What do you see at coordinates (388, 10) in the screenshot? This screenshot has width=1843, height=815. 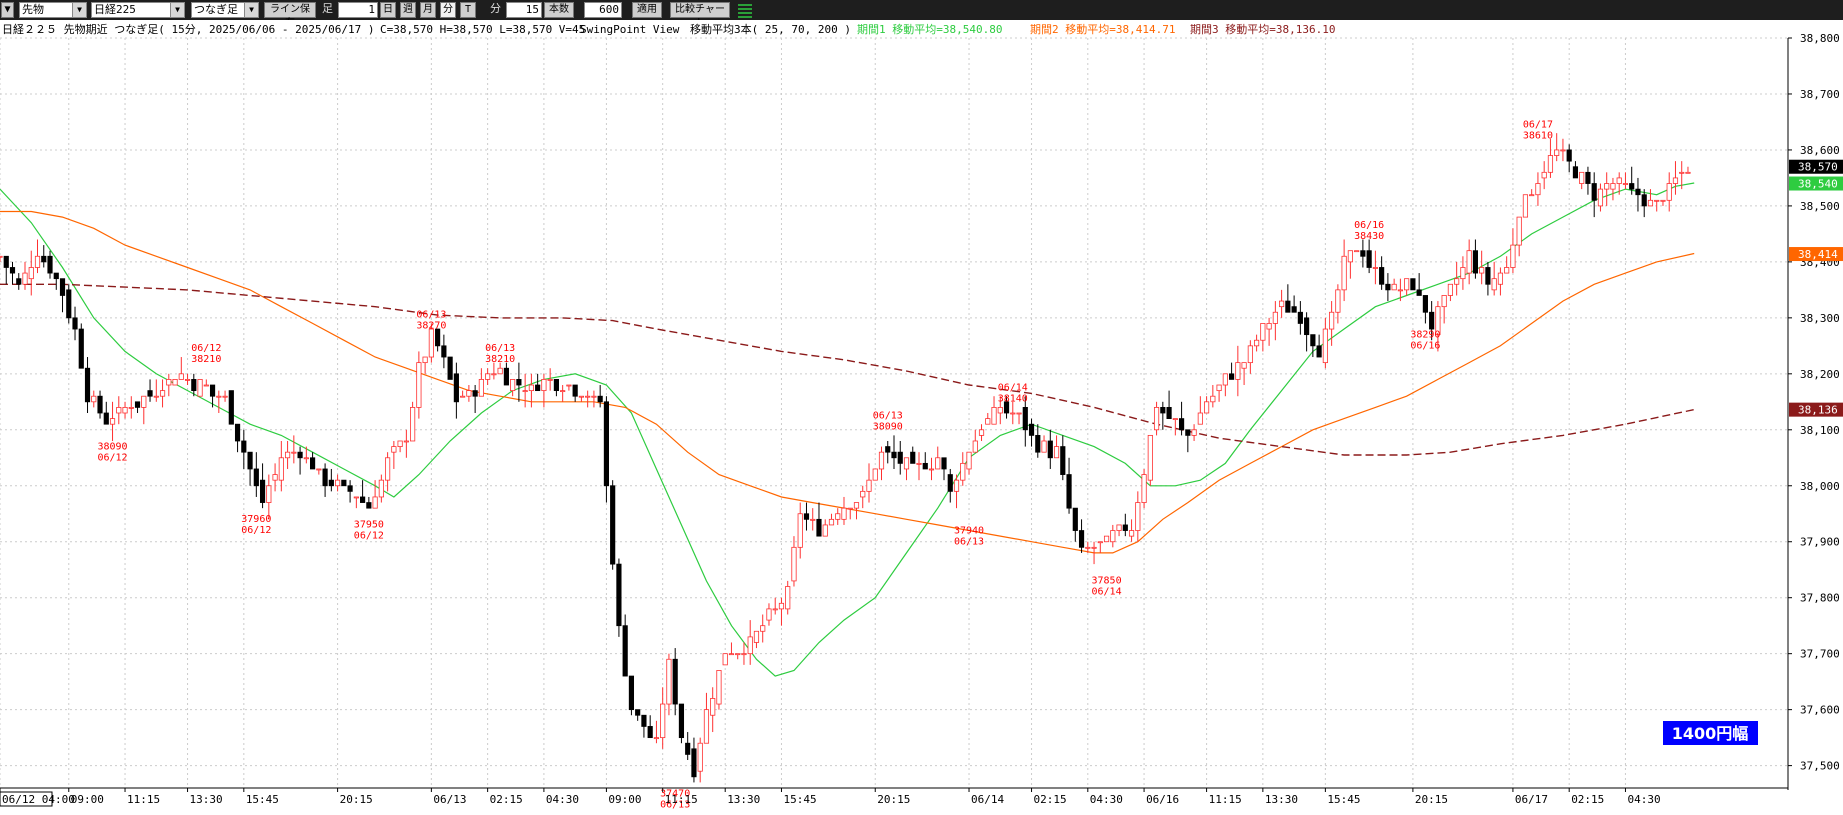 I see `unit-day-button: 日` at bounding box center [388, 10].